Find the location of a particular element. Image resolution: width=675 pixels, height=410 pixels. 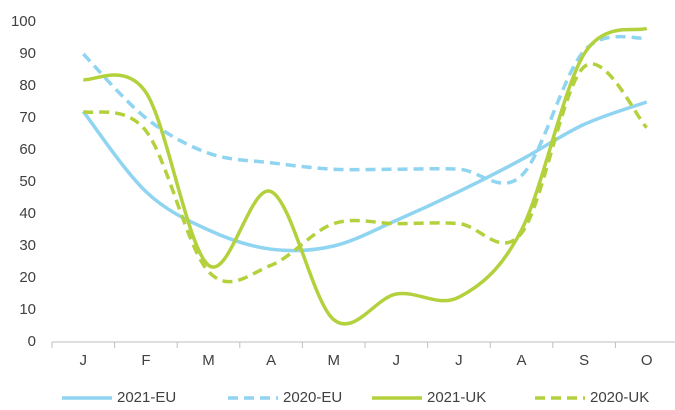

legend-label: 2020-UK is located at coordinates (619, 397).